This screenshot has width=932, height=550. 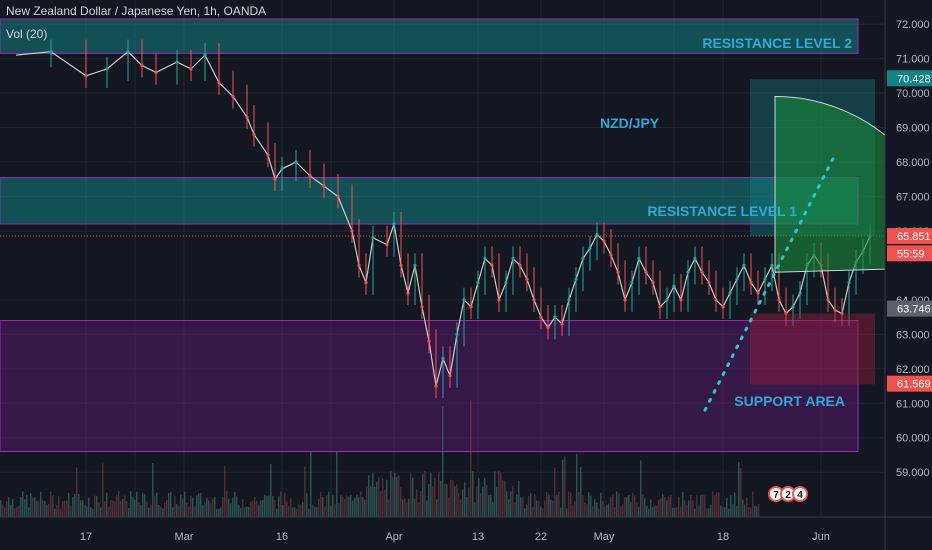 What do you see at coordinates (630, 123) in the screenshot?
I see `label-pair-name: NZD/JPY` at bounding box center [630, 123].